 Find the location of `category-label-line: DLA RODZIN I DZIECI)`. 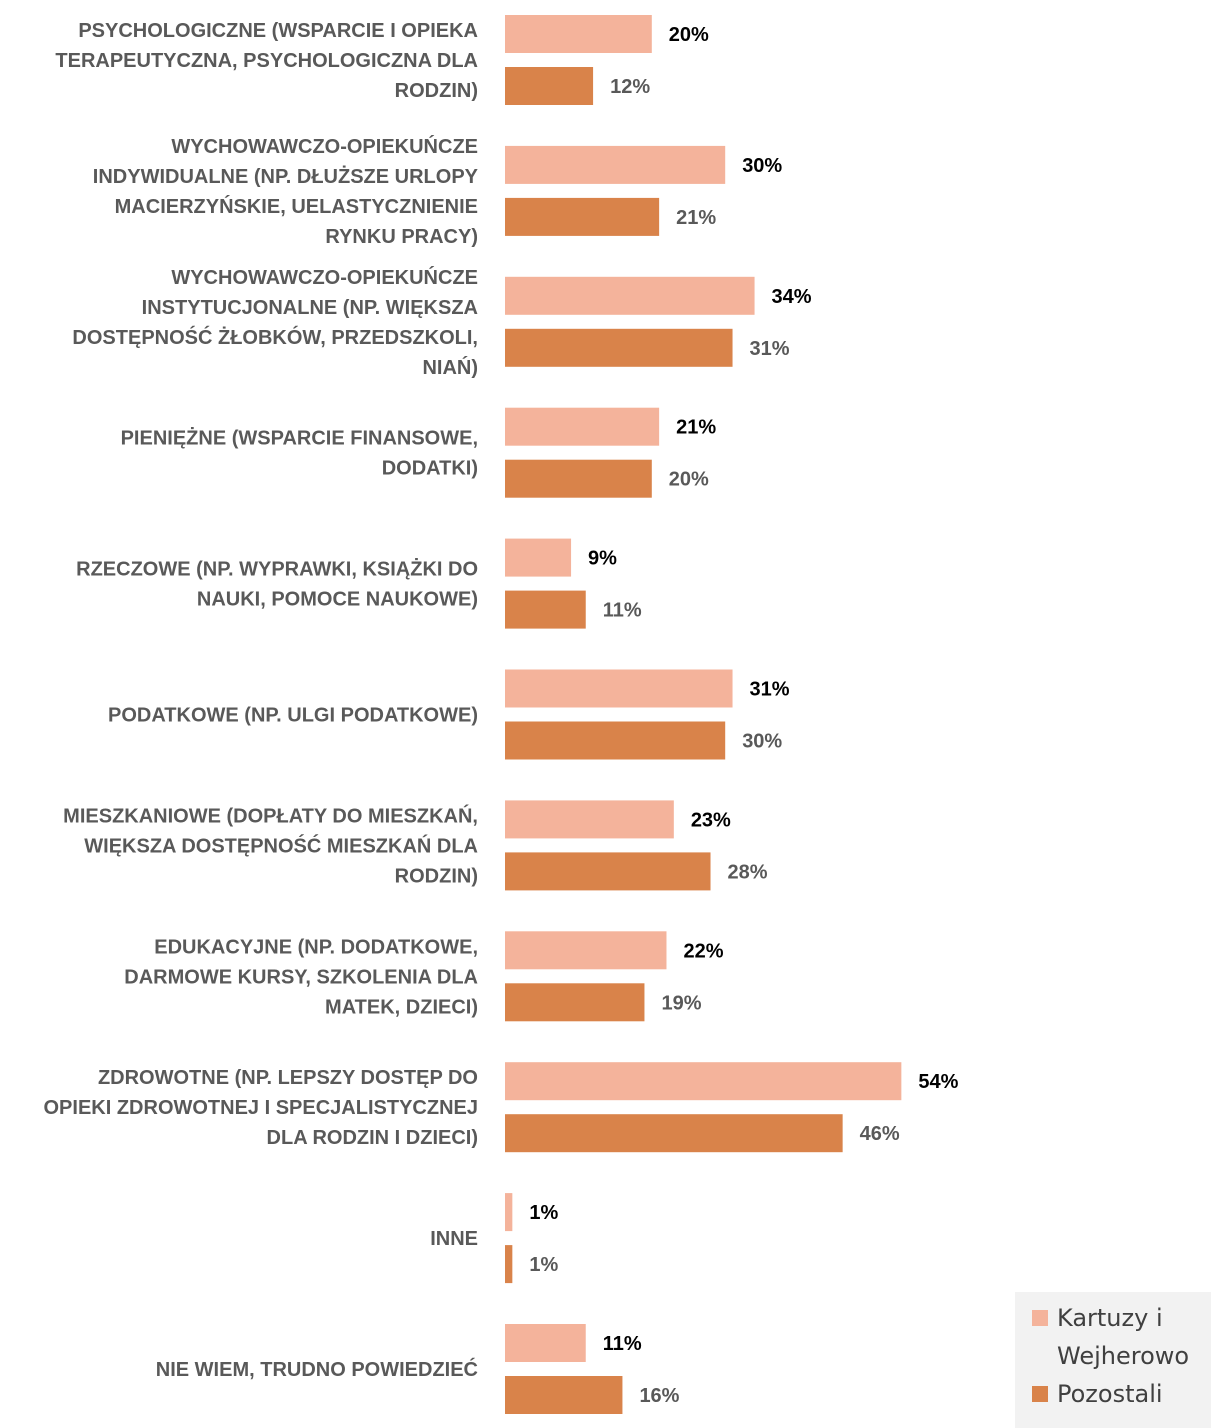

category-label-line: DLA RODZIN I DZIECI) is located at coordinates (372, 1138).